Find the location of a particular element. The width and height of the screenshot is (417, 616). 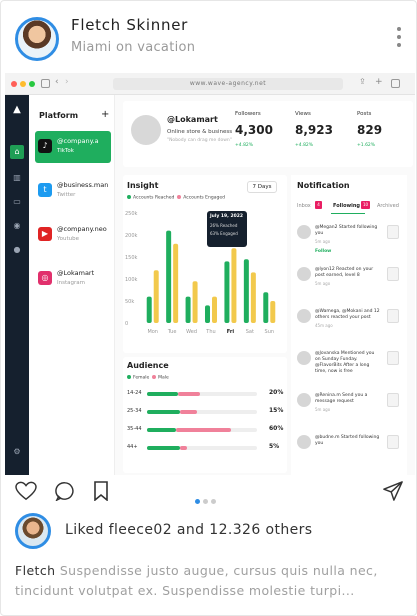

tab-archived: Archived is located at coordinates (388, 206).